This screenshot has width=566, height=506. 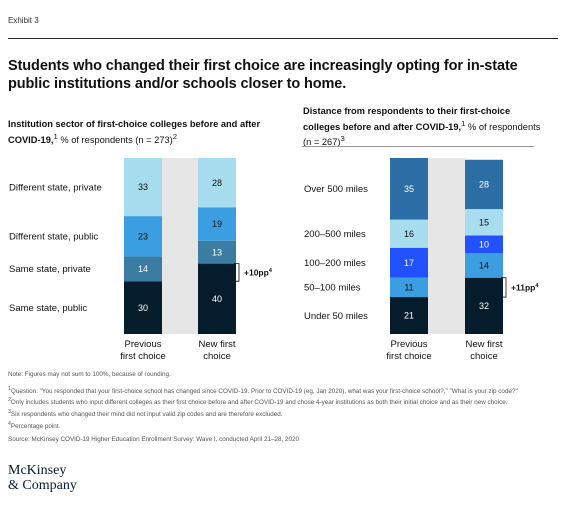 What do you see at coordinates (115, 139) in the screenshot?
I see `chart1-title-rest: % of respondents (n = 273)` at bounding box center [115, 139].